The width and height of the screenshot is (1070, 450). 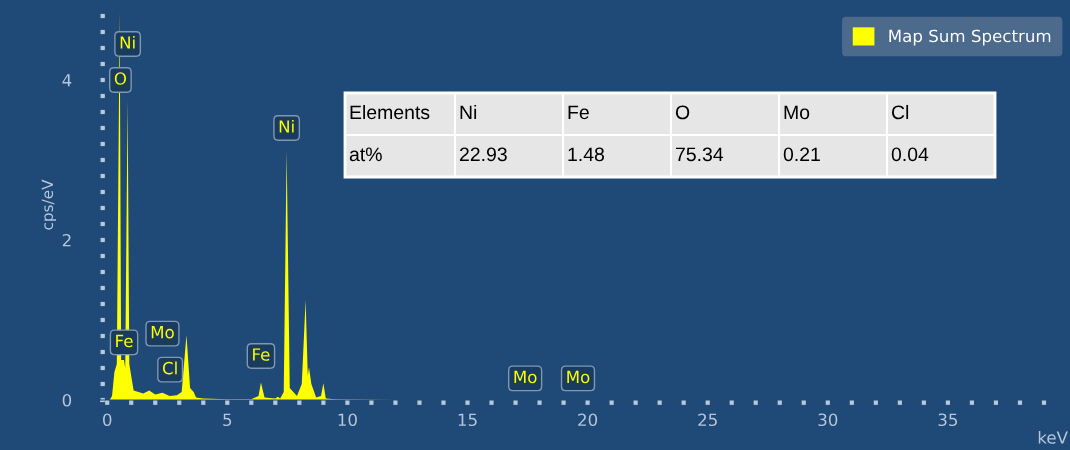 What do you see at coordinates (801, 154) in the screenshot?
I see `annotation: 0.21` at bounding box center [801, 154].